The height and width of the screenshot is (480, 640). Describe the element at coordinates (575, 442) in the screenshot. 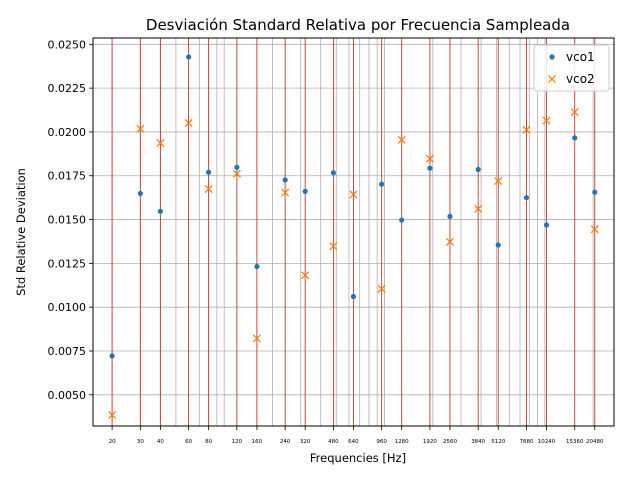

I see `x-tick-label: 15360` at that location.